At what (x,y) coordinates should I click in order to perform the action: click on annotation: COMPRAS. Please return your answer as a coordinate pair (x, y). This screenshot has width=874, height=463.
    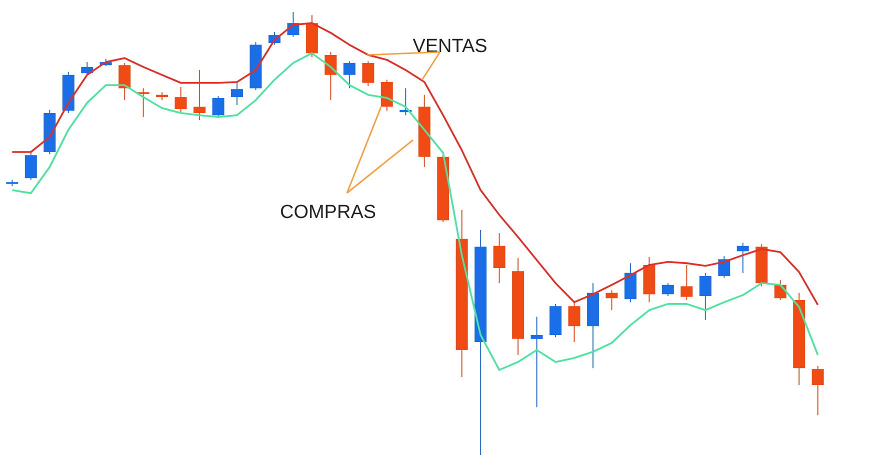
    Looking at the image, I should click on (328, 212).